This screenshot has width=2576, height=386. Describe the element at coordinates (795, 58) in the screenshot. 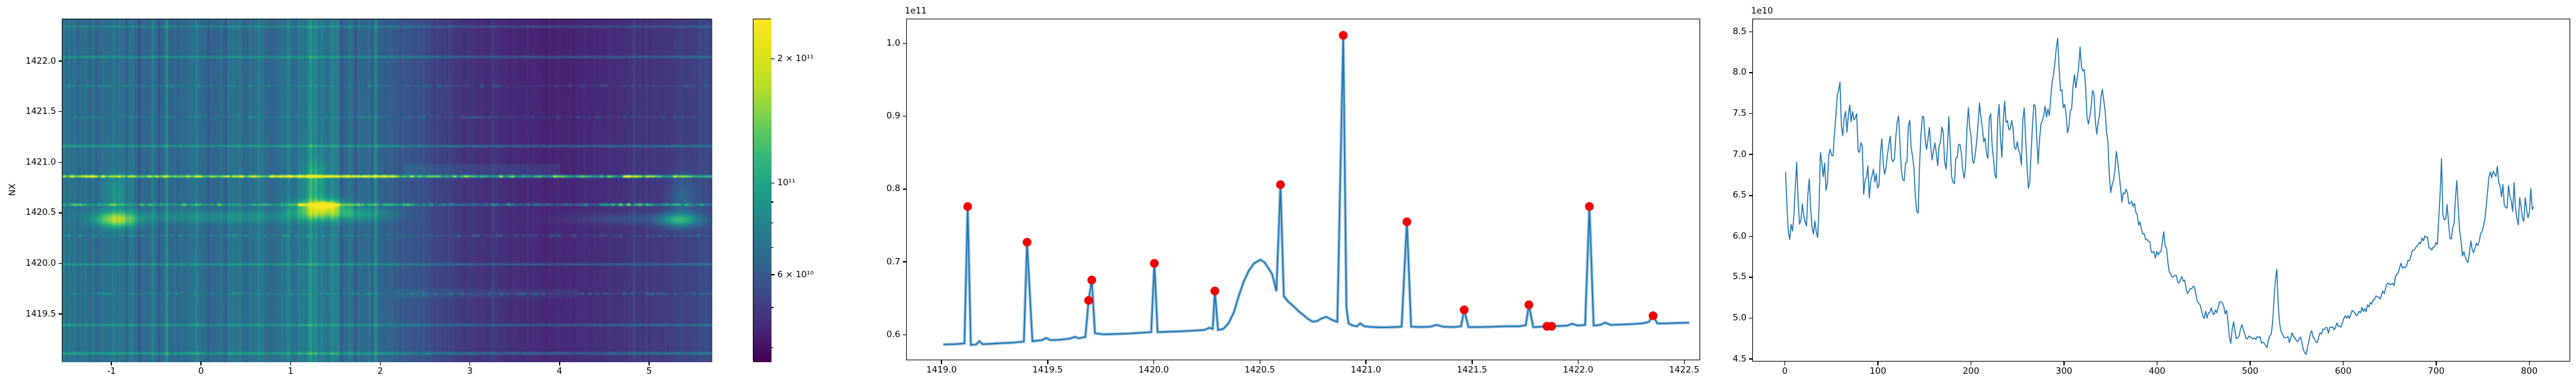

I see `colorbar-tick-label: 2 × 10¹¹` at that location.